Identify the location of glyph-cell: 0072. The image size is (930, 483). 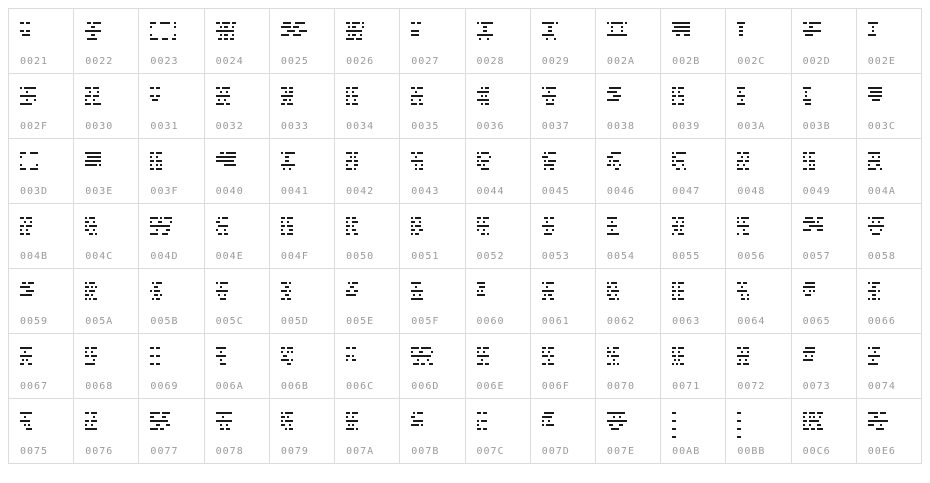
(758, 366).